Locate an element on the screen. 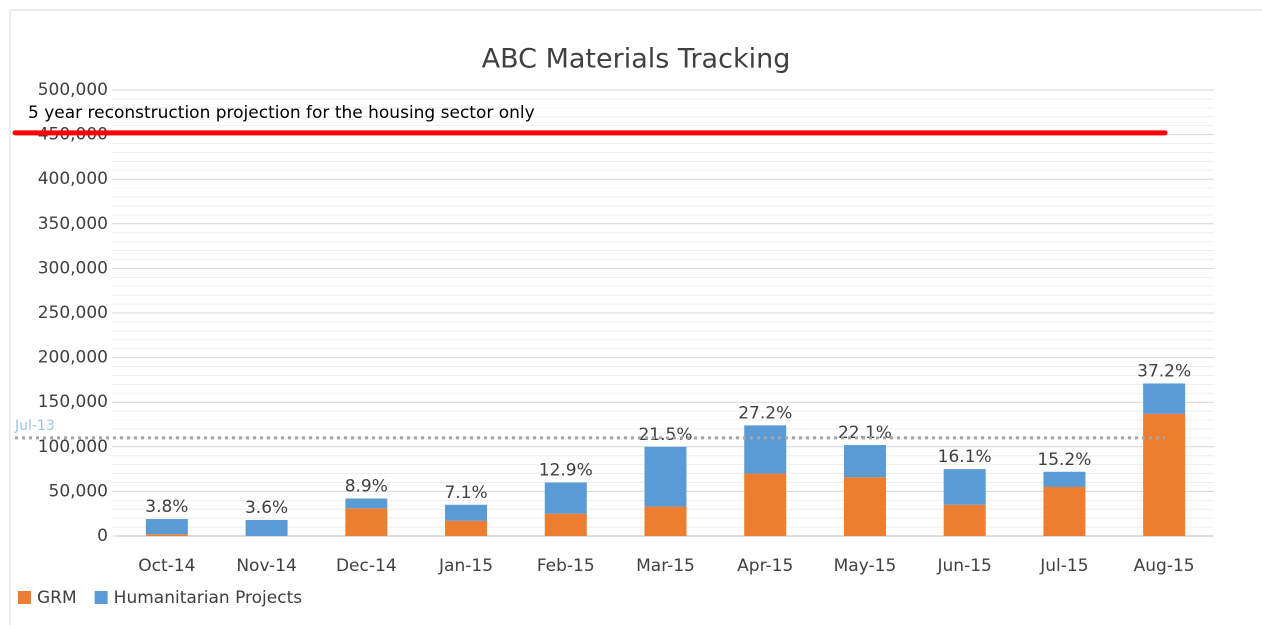 This screenshot has height=625, width=1262. y-tick-label: 200,000 is located at coordinates (73, 358).